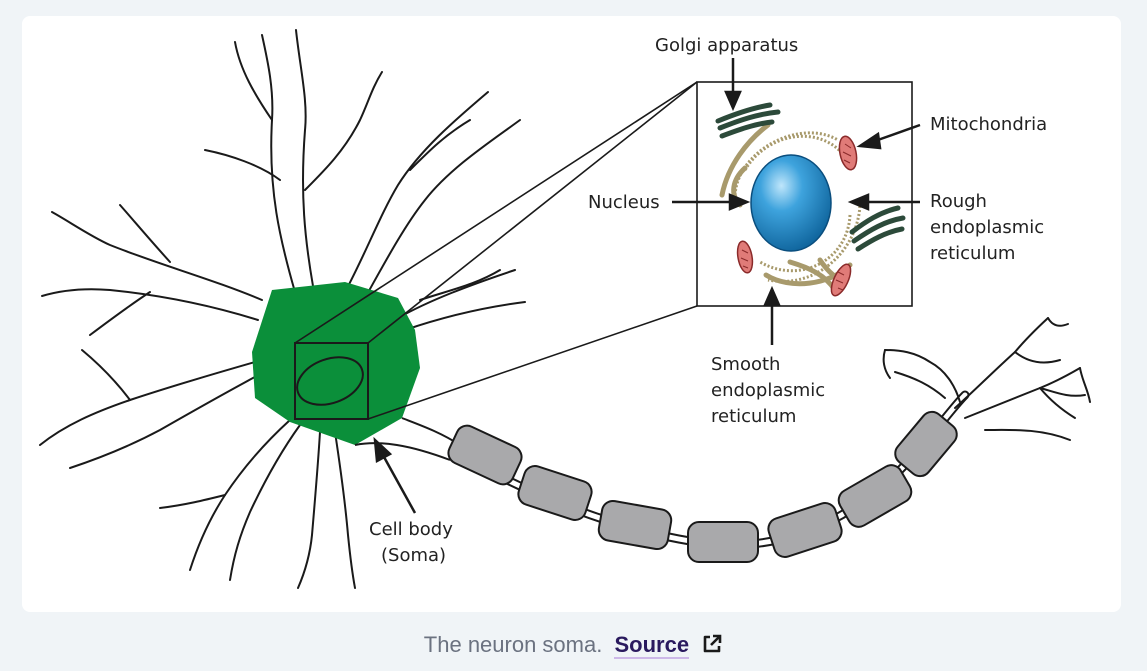 The image size is (1147, 671). What do you see at coordinates (712, 647) in the screenshot?
I see `external-link-icon` at bounding box center [712, 647].